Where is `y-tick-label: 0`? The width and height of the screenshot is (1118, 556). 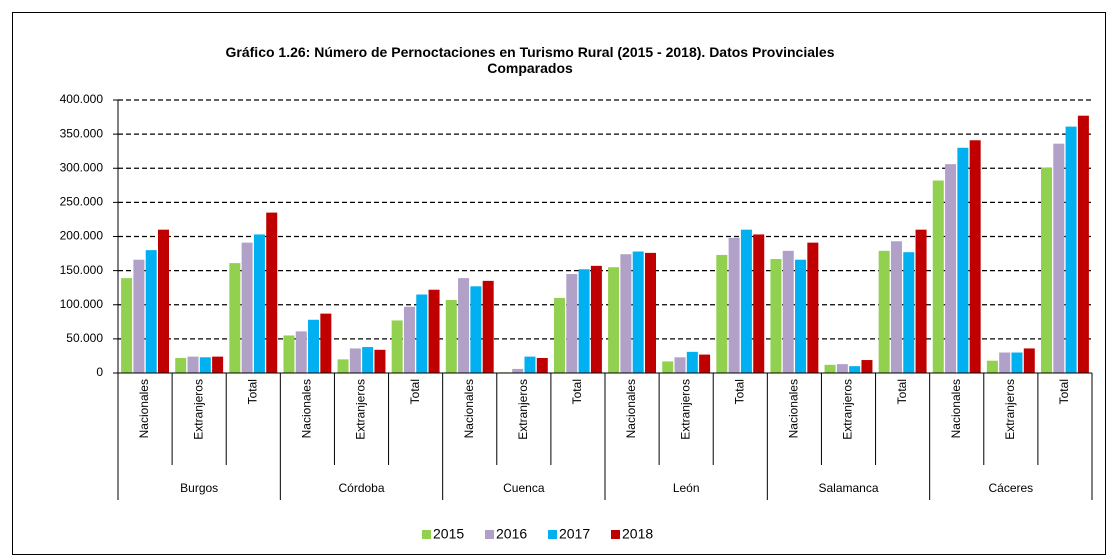 y-tick-label: 0 is located at coordinates (99, 372).